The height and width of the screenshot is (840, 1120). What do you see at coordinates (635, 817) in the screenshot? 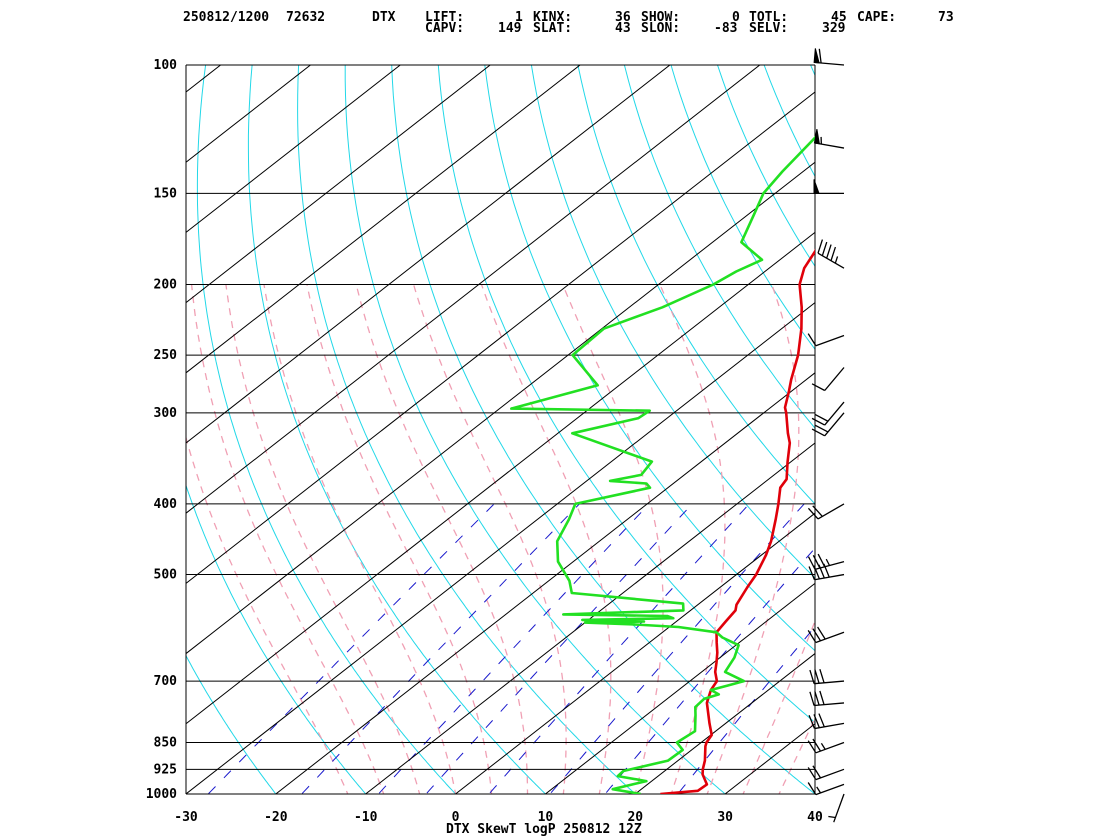
I see `temperature-tick-label: 20` at bounding box center [635, 817].